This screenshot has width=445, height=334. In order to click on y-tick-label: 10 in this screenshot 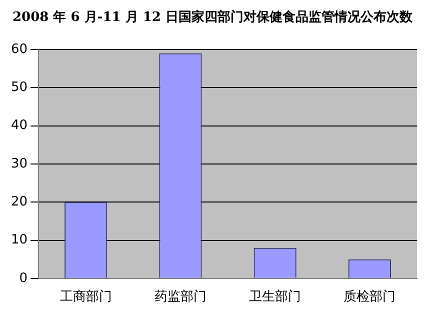, I will do `click(19, 240)`.